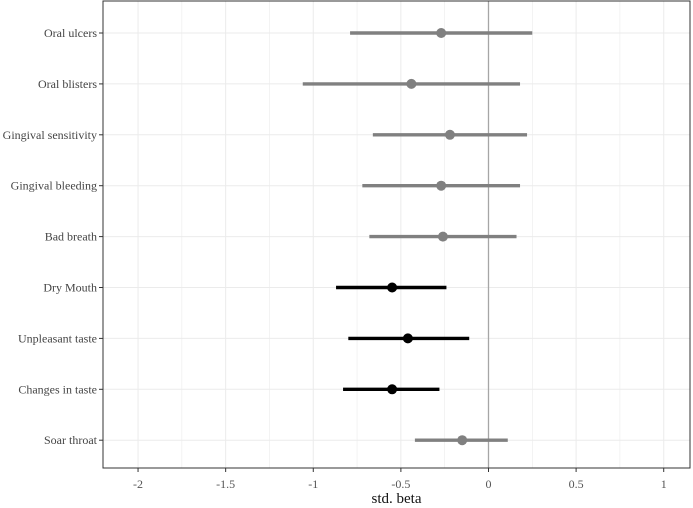 This screenshot has width=693, height=508. What do you see at coordinates (397, 499) in the screenshot?
I see `x-axis-title: std. beta` at bounding box center [397, 499].